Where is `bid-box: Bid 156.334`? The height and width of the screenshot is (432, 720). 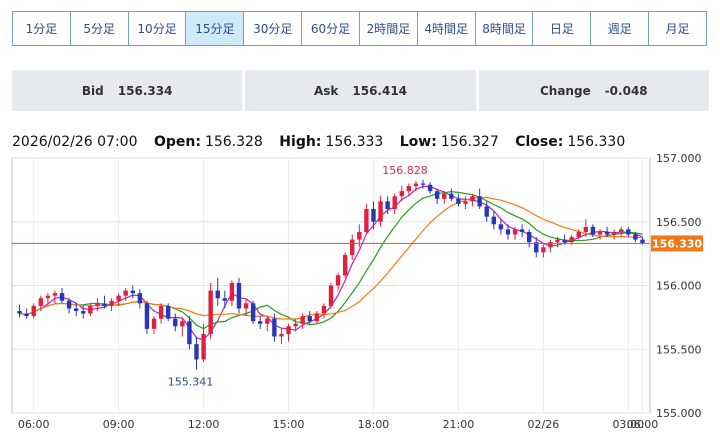 bid-box: Bid 156.334 is located at coordinates (127, 90).